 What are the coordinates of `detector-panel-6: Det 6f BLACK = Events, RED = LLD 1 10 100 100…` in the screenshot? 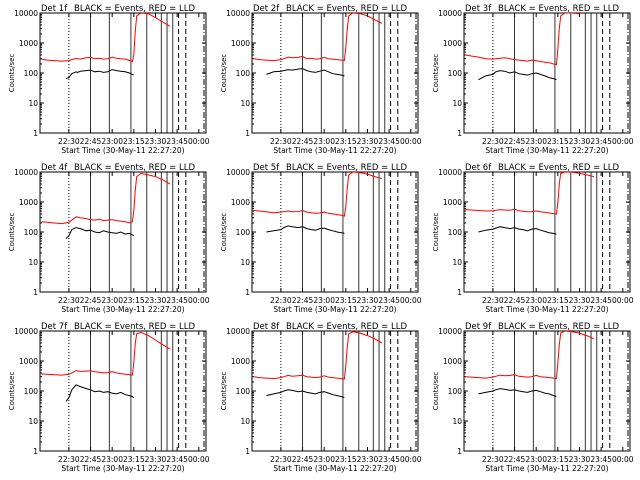 It's located at (533, 238).